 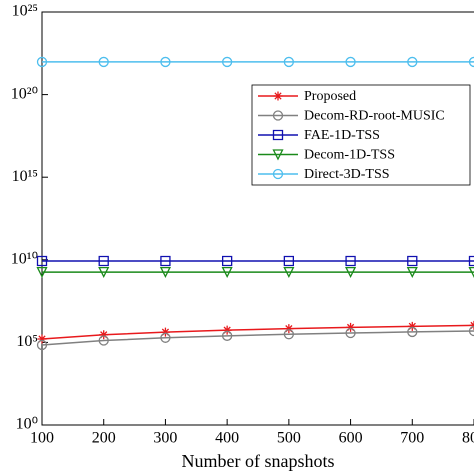 What do you see at coordinates (42, 438) in the screenshot?
I see `x-tick-label: 100` at bounding box center [42, 438].